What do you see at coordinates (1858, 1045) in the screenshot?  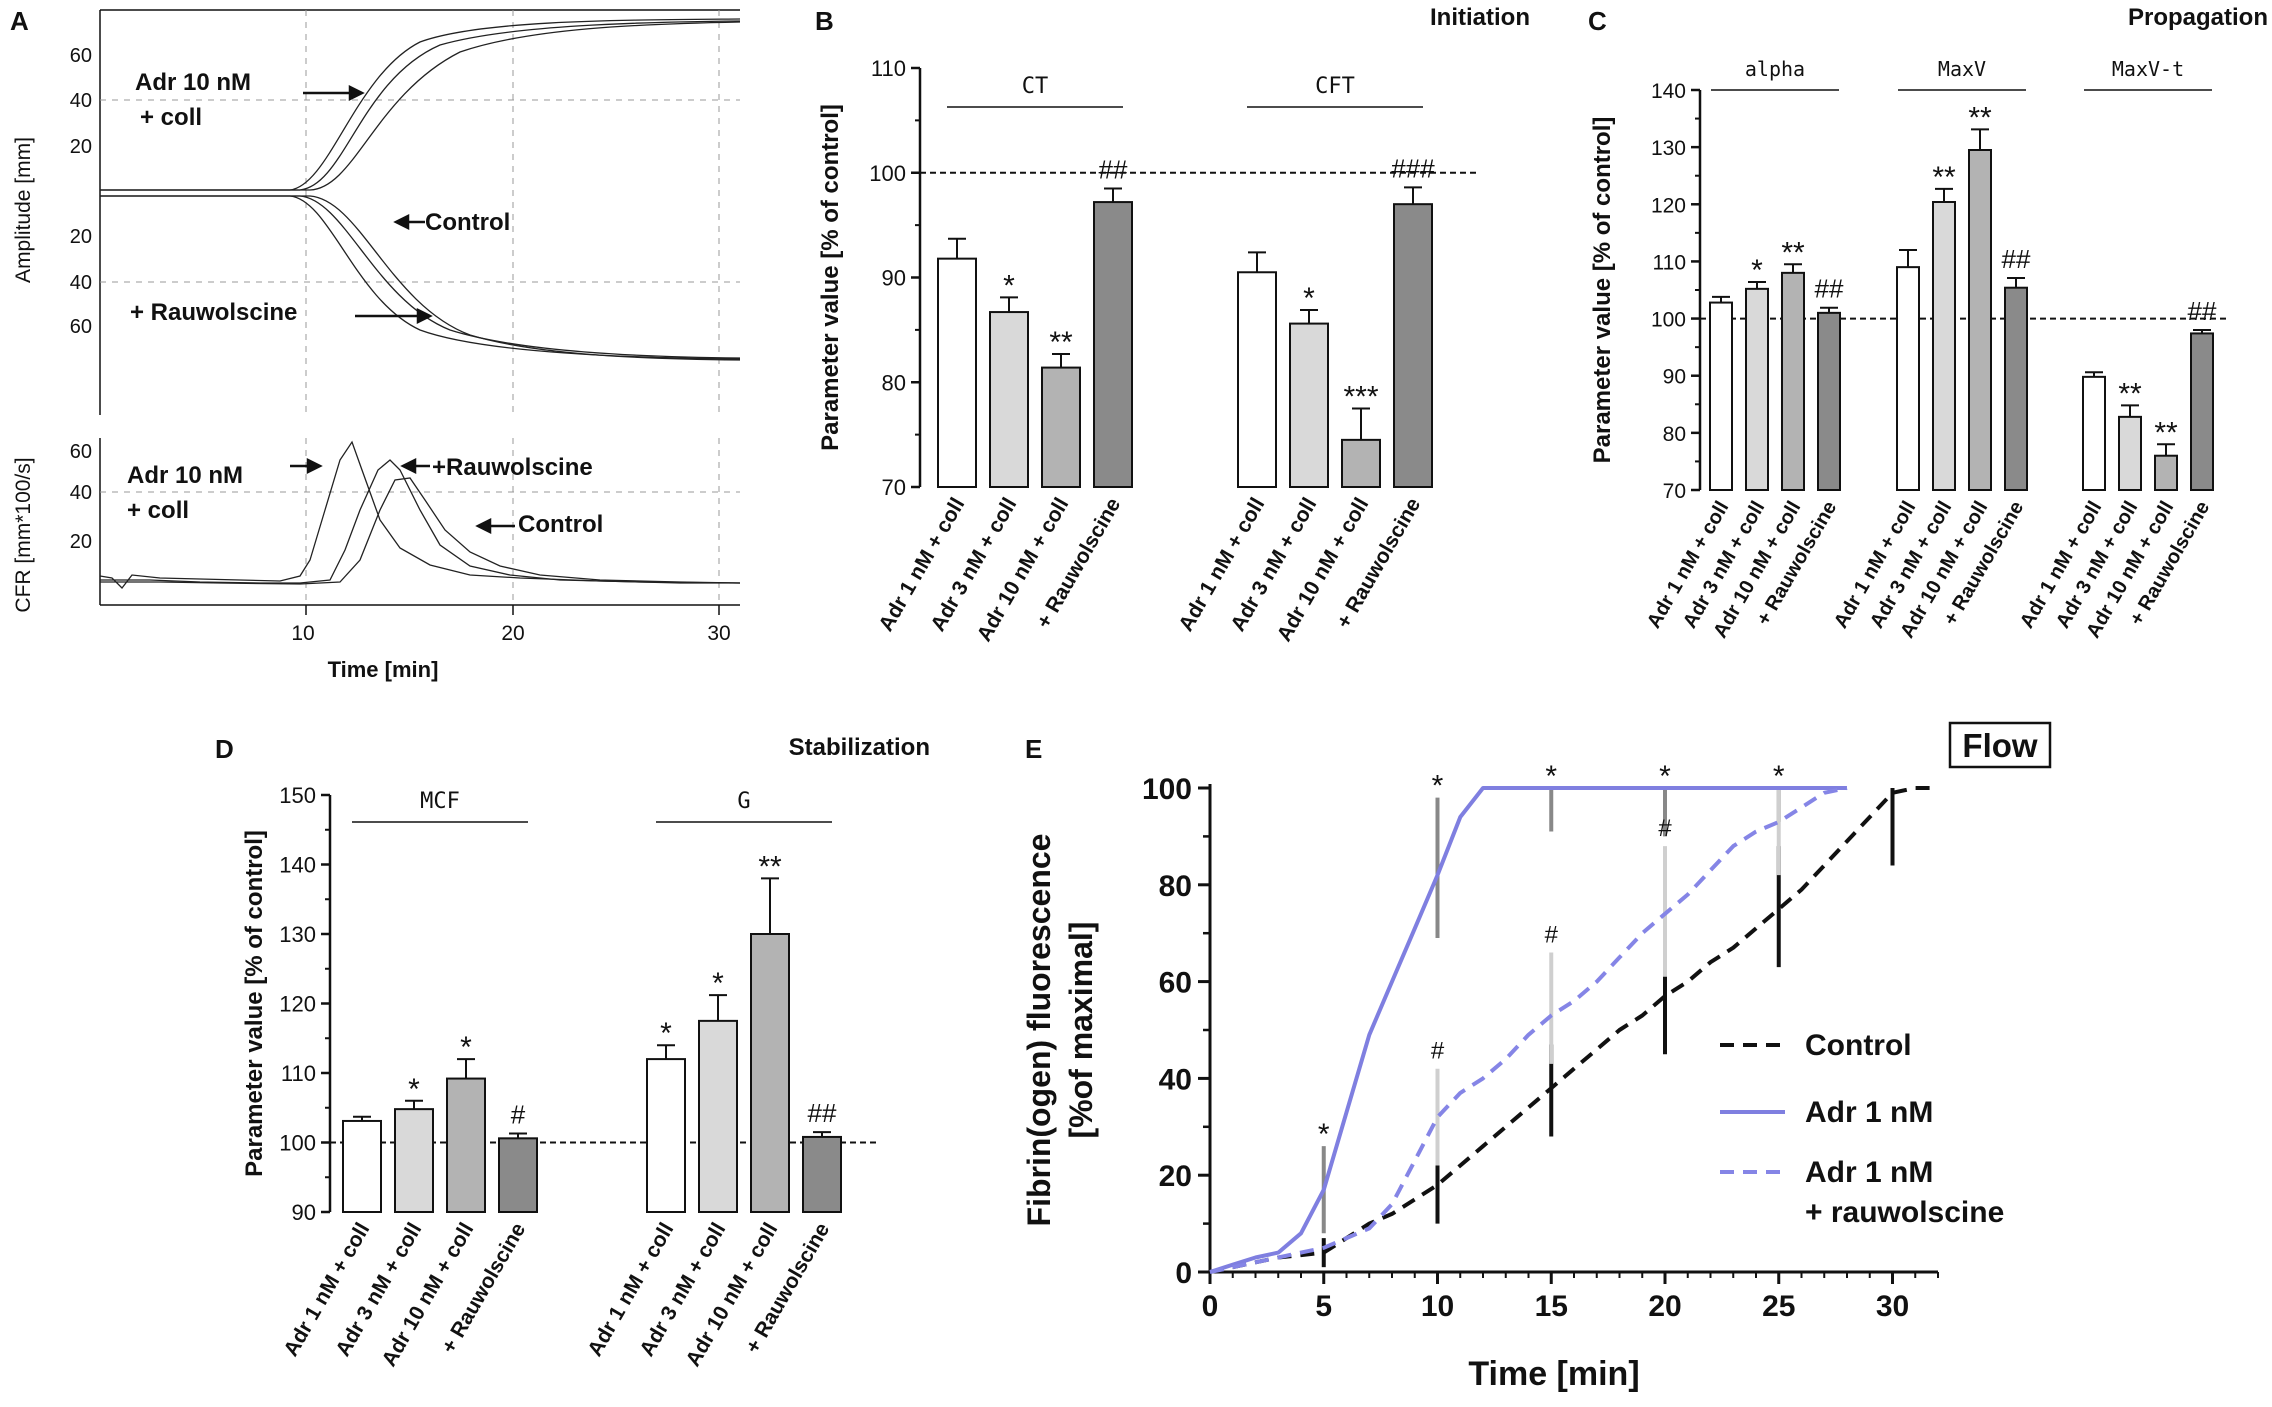 I see `legend-label-0: Control` at bounding box center [1858, 1045].